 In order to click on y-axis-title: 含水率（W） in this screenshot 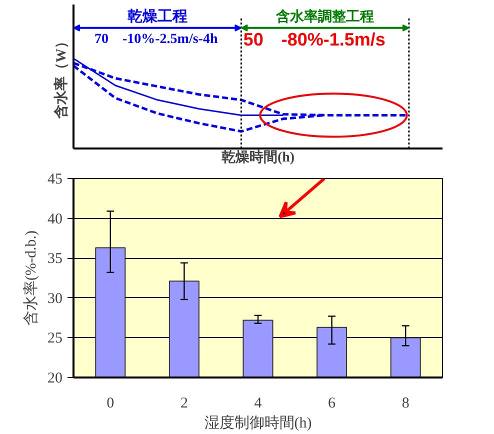, I will do `click(61, 77)`.